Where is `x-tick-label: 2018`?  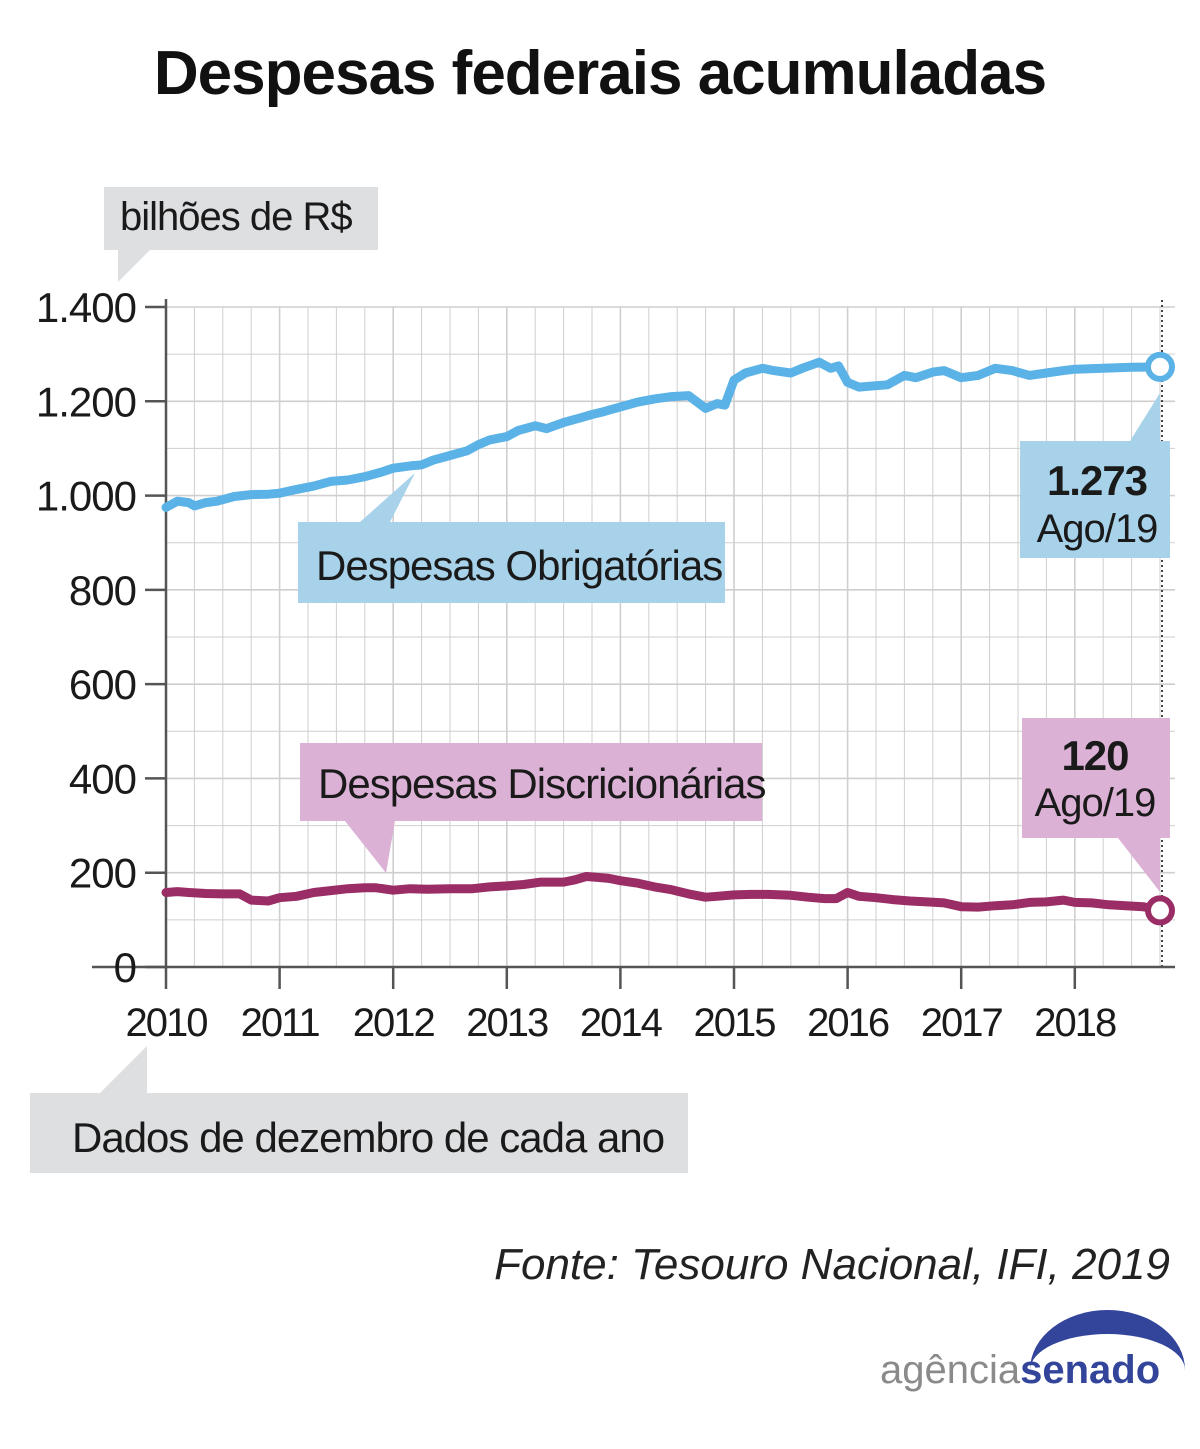 x-tick-label: 2018 is located at coordinates (1075, 1023).